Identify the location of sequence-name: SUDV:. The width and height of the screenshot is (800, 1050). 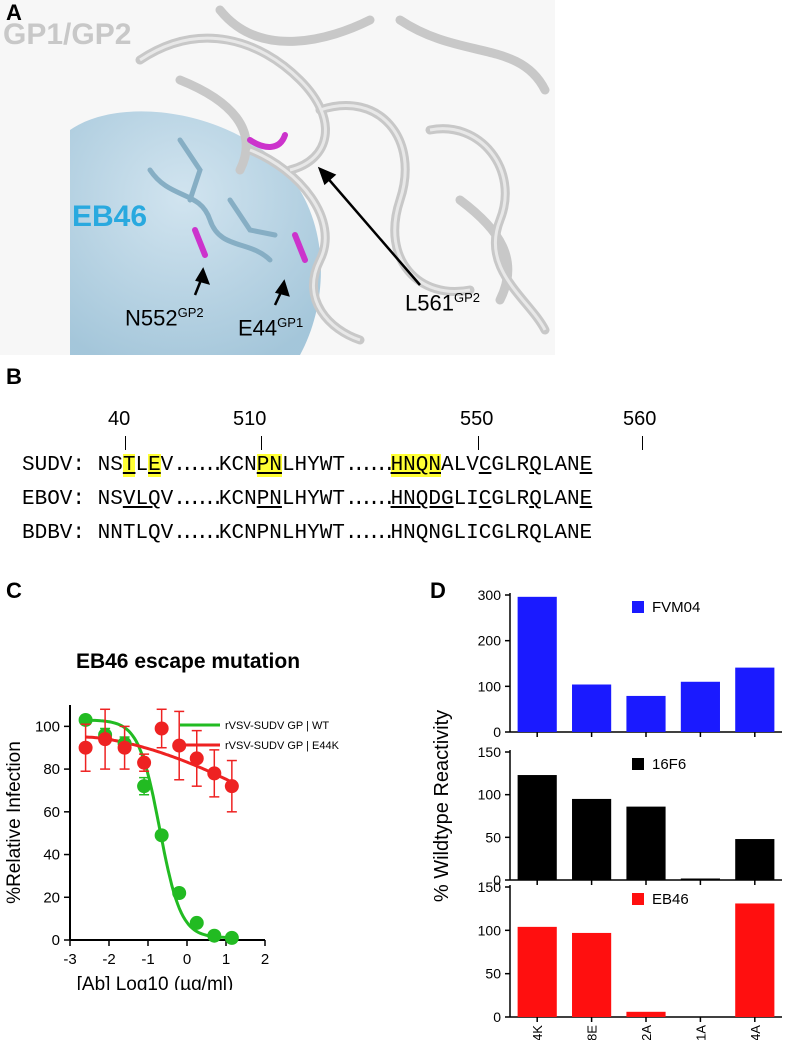
(54, 465).